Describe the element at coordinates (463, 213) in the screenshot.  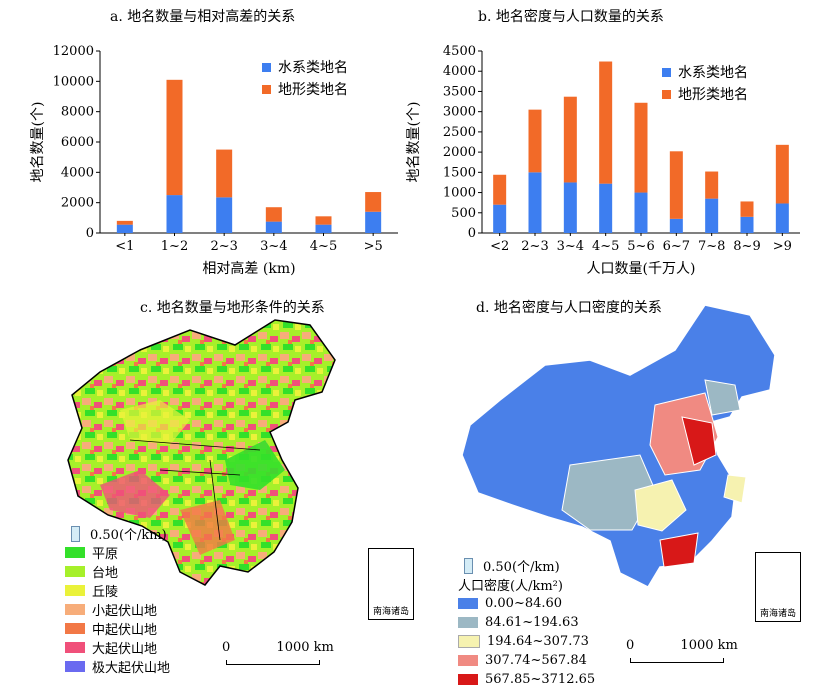
I see `y-tick-label: 500` at that location.